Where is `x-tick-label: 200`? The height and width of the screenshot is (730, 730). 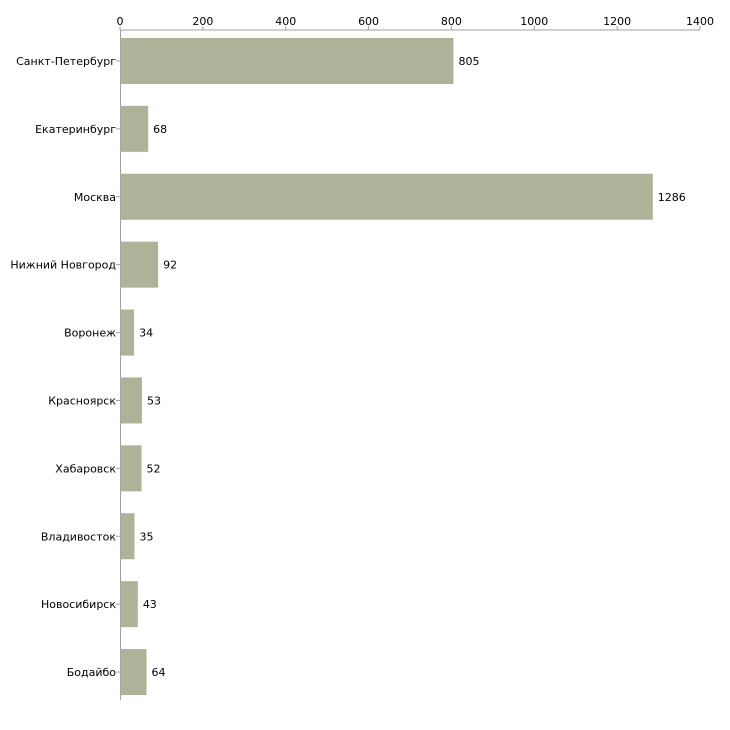
x-tick-label: 200 is located at coordinates (202, 21).